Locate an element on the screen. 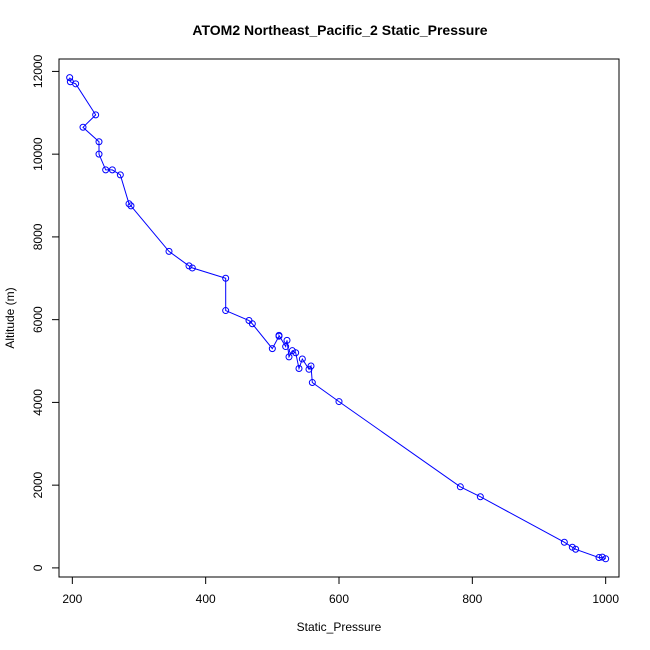 Image resolution: width=650 pixels, height=650 pixels. y-axis-title: Altitude (m) is located at coordinates (10, 317).